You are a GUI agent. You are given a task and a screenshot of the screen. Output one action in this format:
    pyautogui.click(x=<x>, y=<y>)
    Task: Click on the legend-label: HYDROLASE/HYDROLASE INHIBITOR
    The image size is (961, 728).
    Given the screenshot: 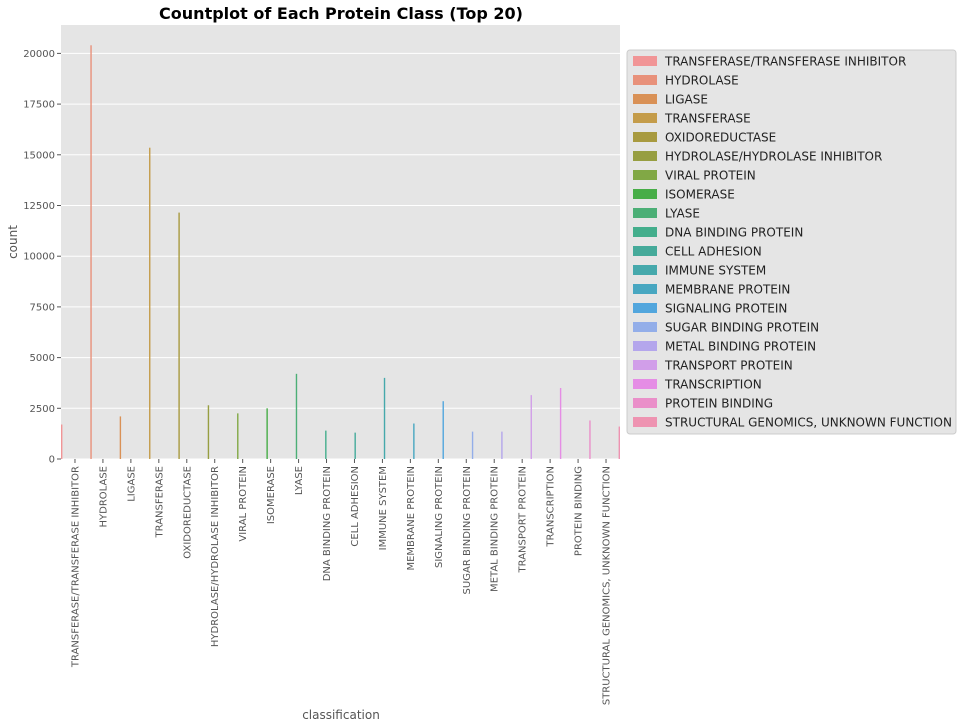 What is the action you would take?
    pyautogui.click(x=773, y=157)
    